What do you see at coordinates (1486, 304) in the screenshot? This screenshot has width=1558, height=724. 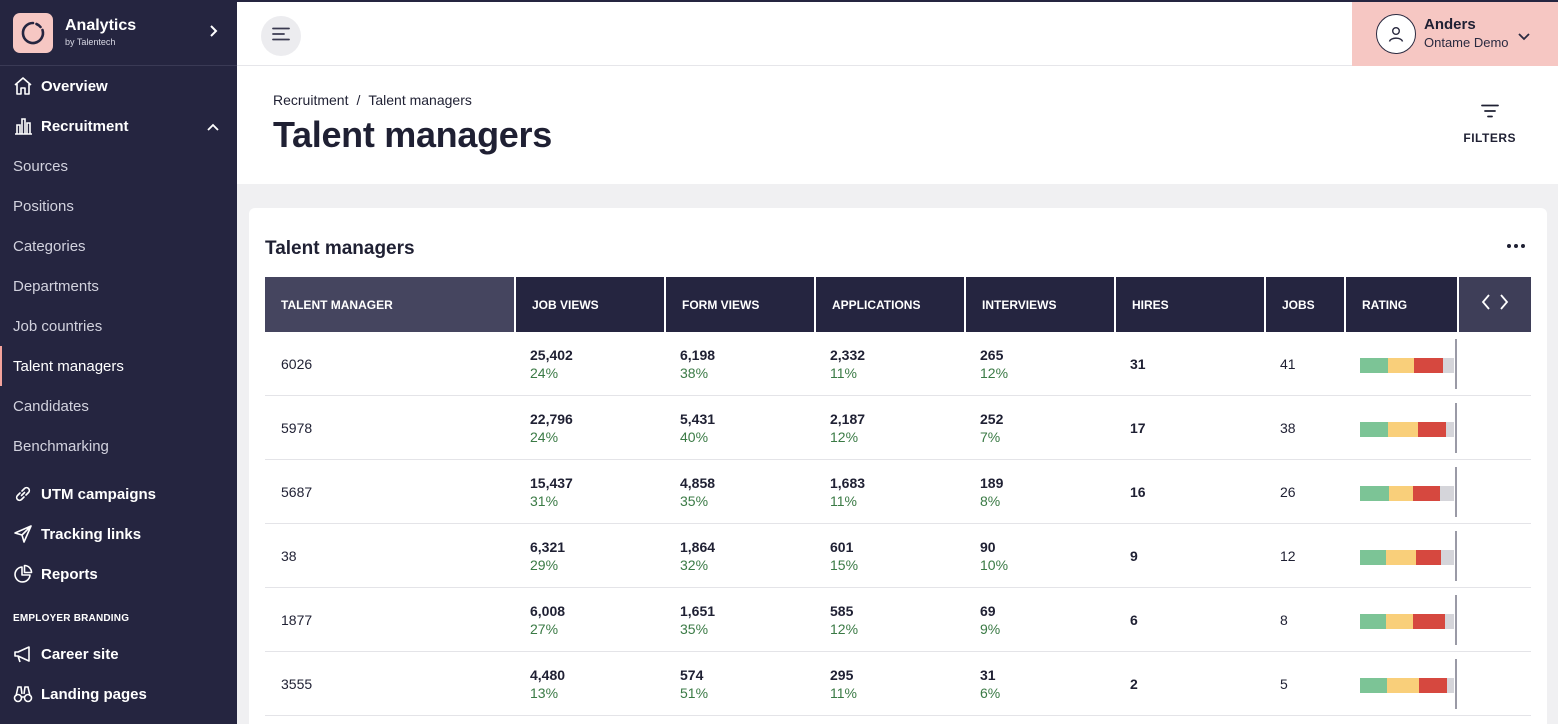 I see `chevron-left-icon` at bounding box center [1486, 304].